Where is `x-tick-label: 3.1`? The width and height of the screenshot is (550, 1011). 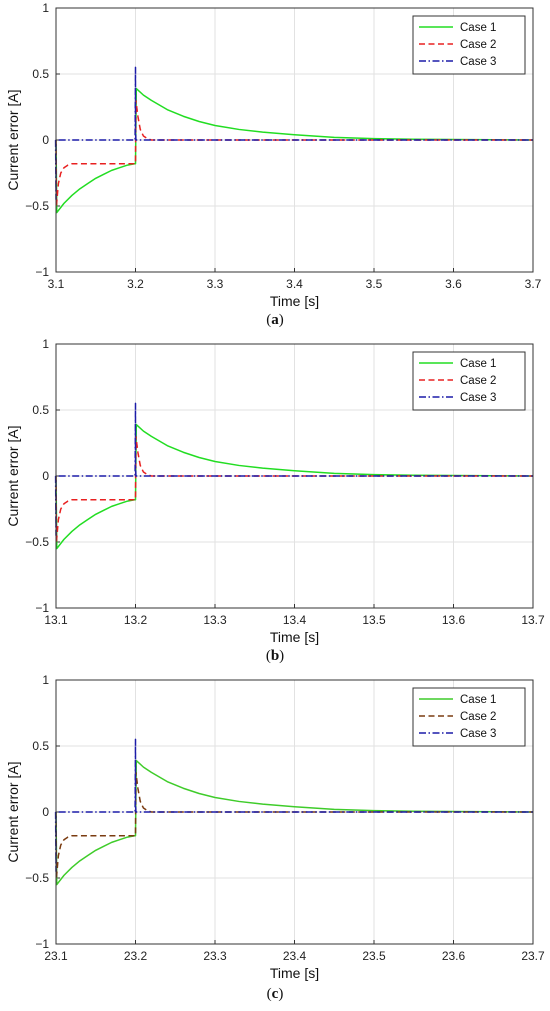 x-tick-label: 3.1 is located at coordinates (56, 284).